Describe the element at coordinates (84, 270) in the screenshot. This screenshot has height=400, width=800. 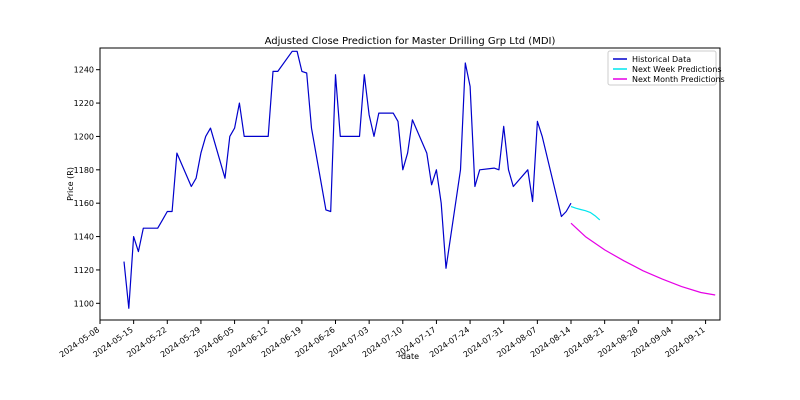
I see `y-tick-label: 1120` at that location.